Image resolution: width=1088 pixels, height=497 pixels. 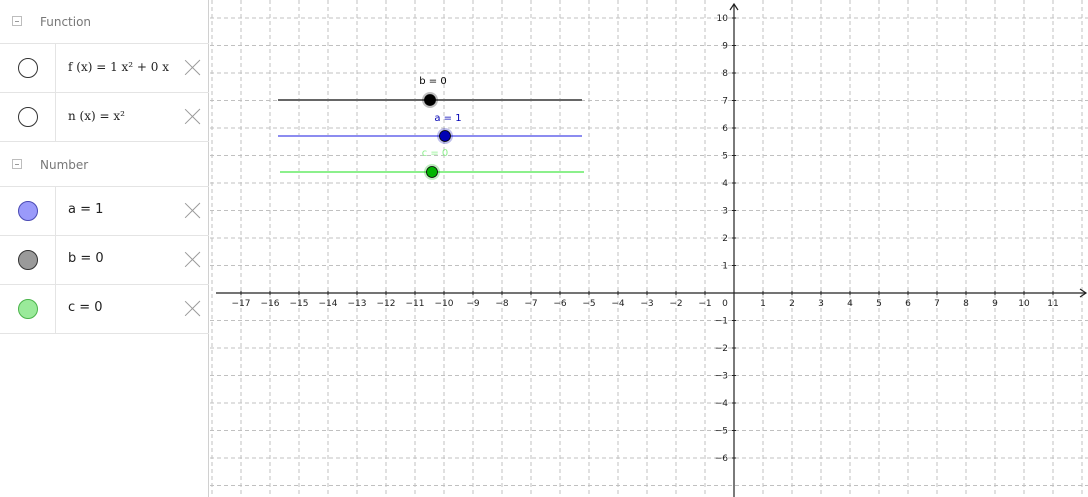 What do you see at coordinates (1052, 304) in the screenshot?
I see `x-tick-label: 11` at bounding box center [1052, 304].